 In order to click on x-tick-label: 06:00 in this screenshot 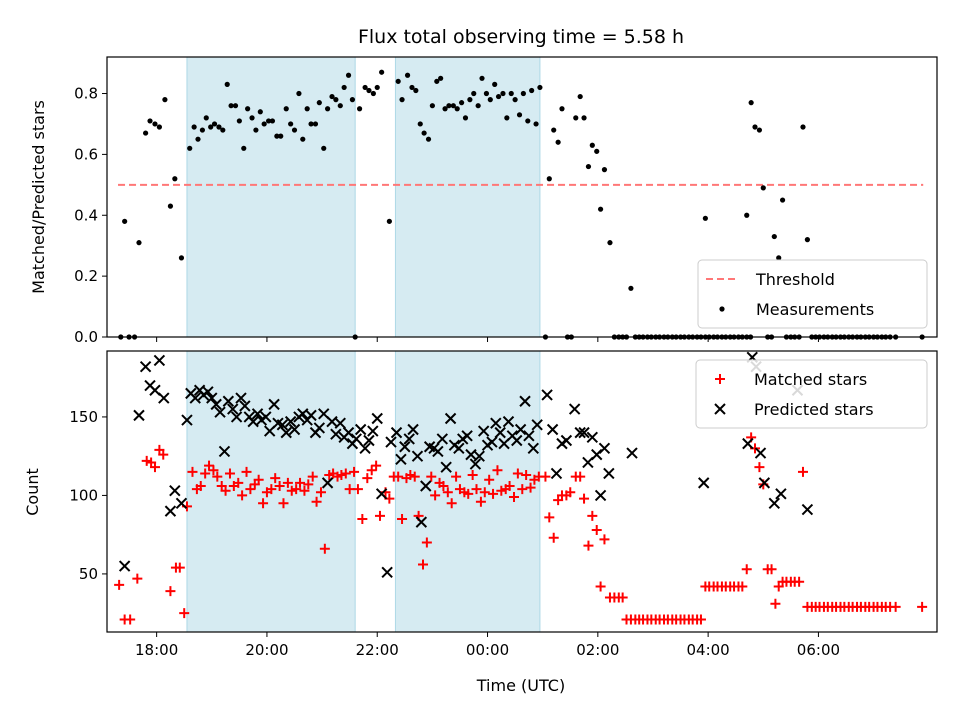, I will do `click(818, 650)`.